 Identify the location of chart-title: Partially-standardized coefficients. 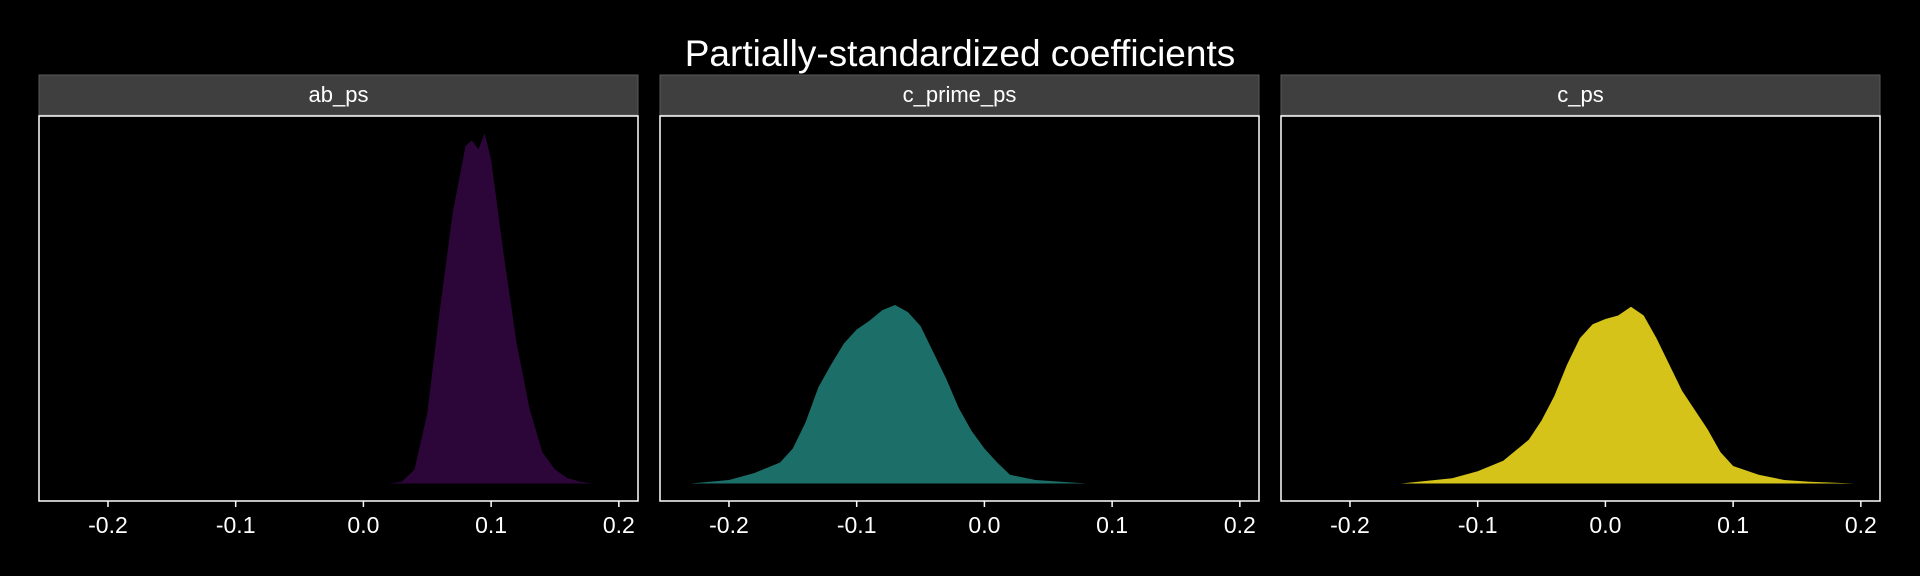
(960, 53).